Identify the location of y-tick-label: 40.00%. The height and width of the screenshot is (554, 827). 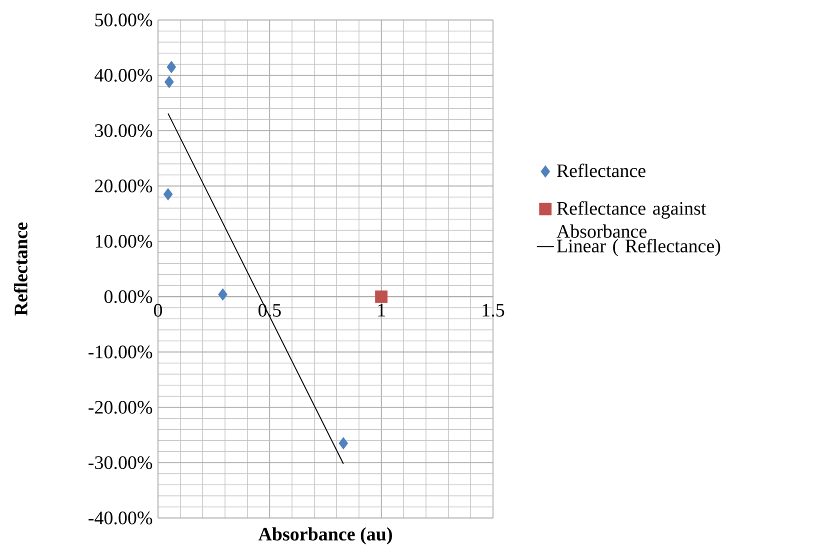
(123, 75).